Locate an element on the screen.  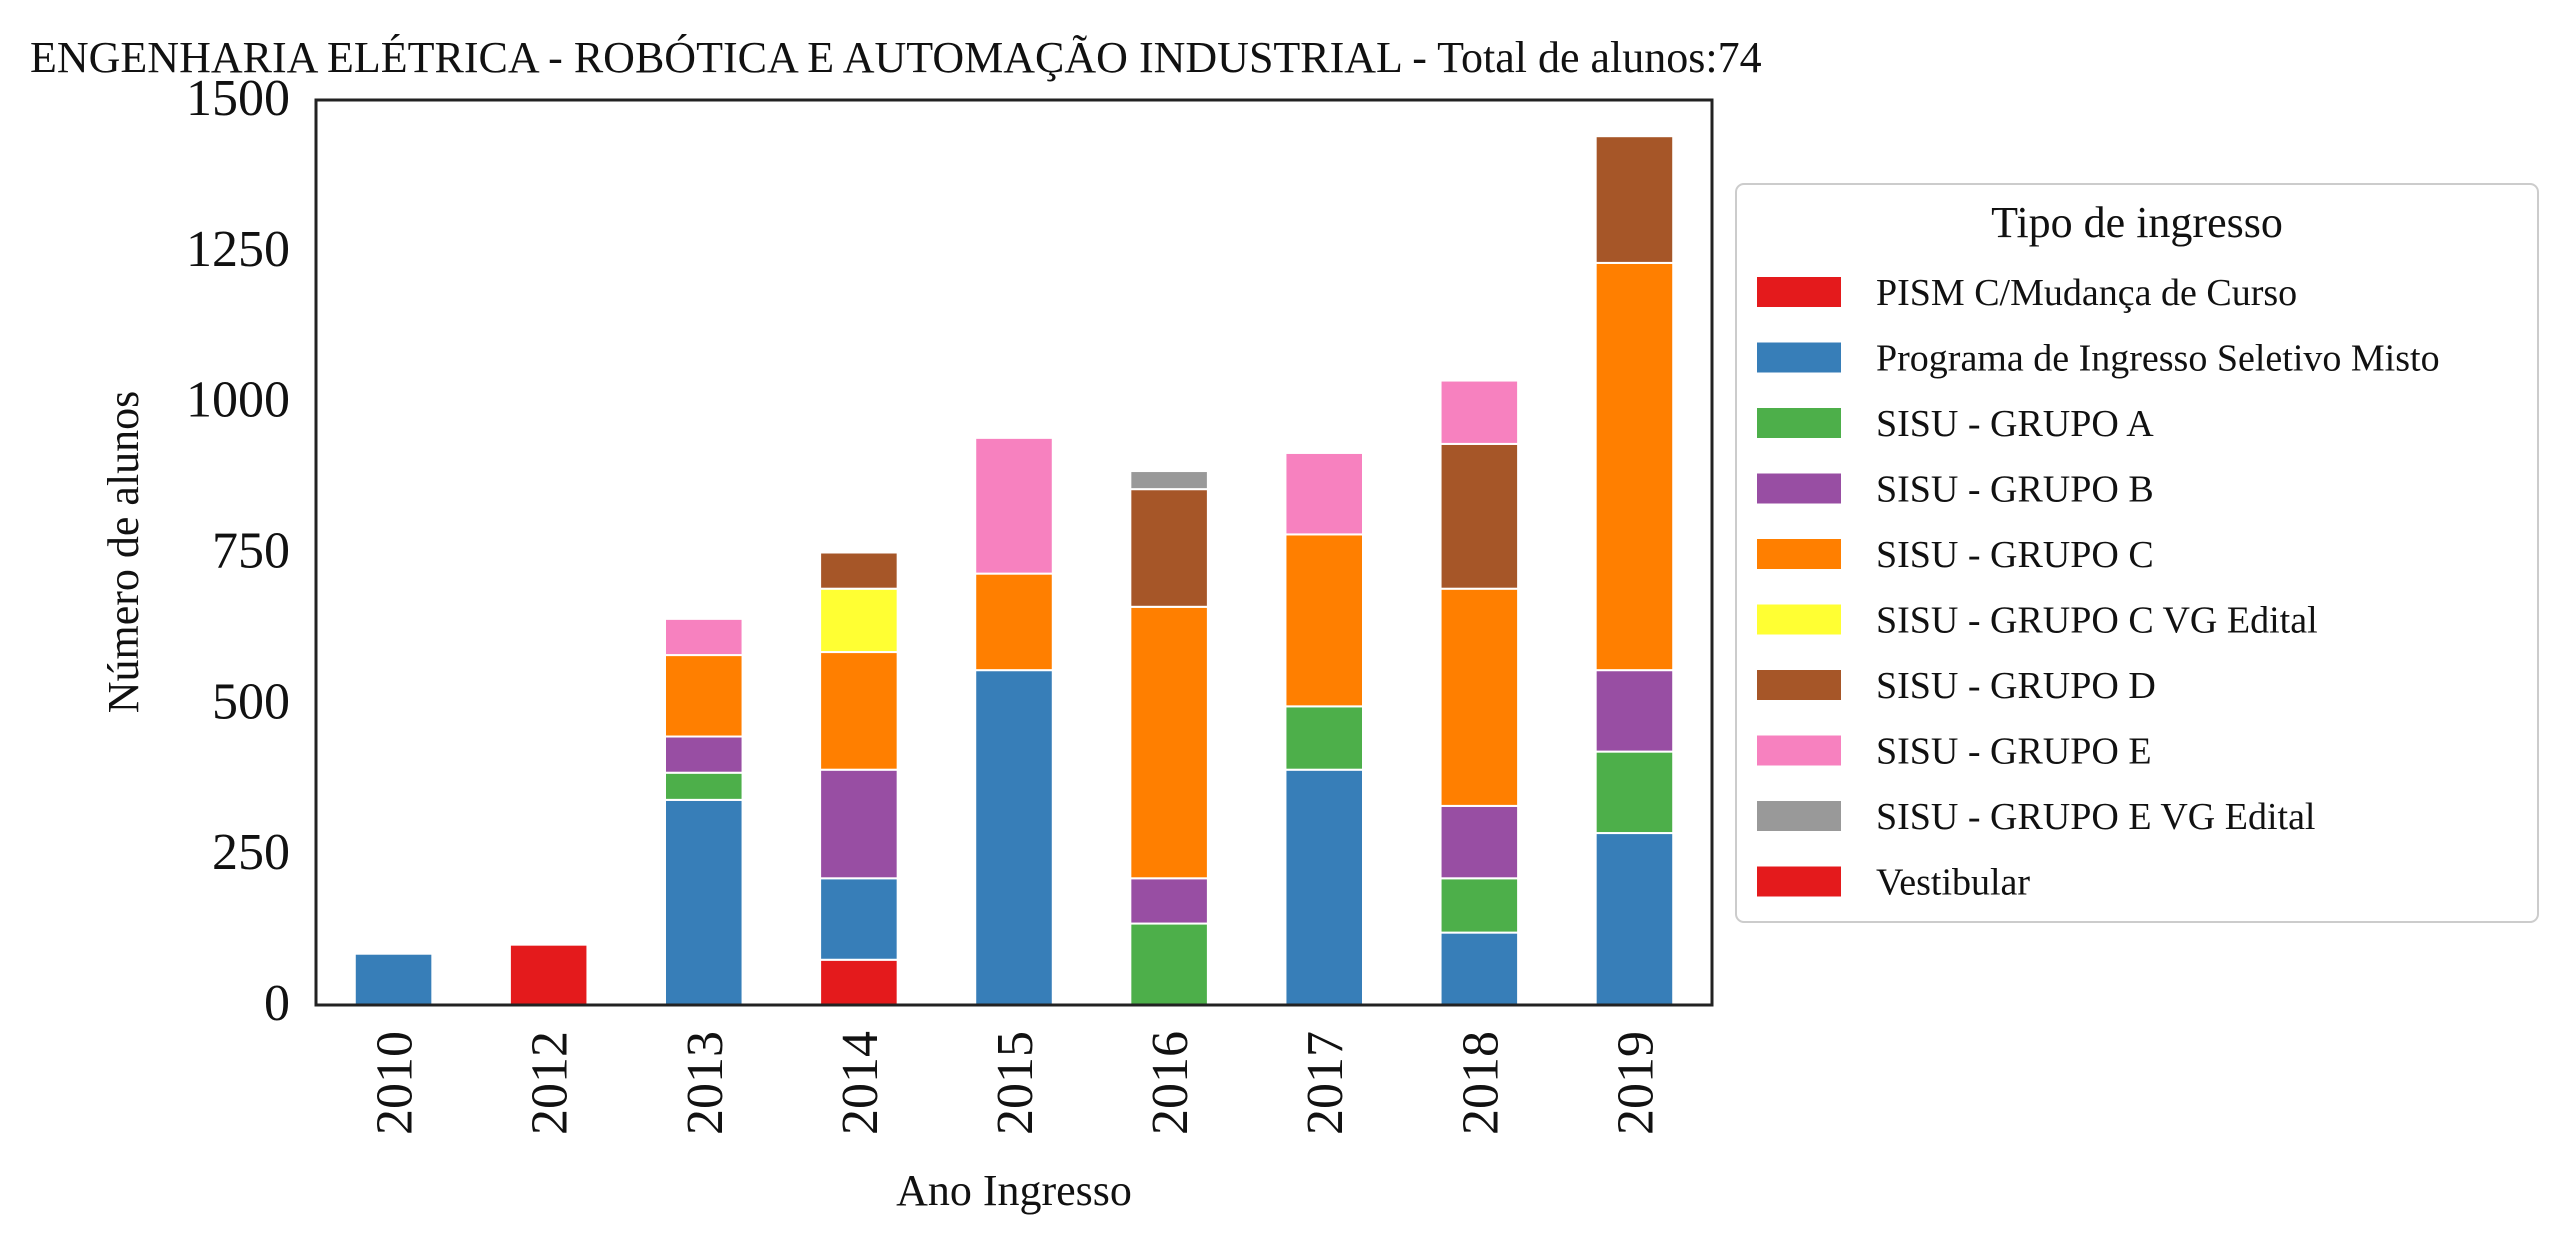
y-tick-label: 250 is located at coordinates (251, 852).